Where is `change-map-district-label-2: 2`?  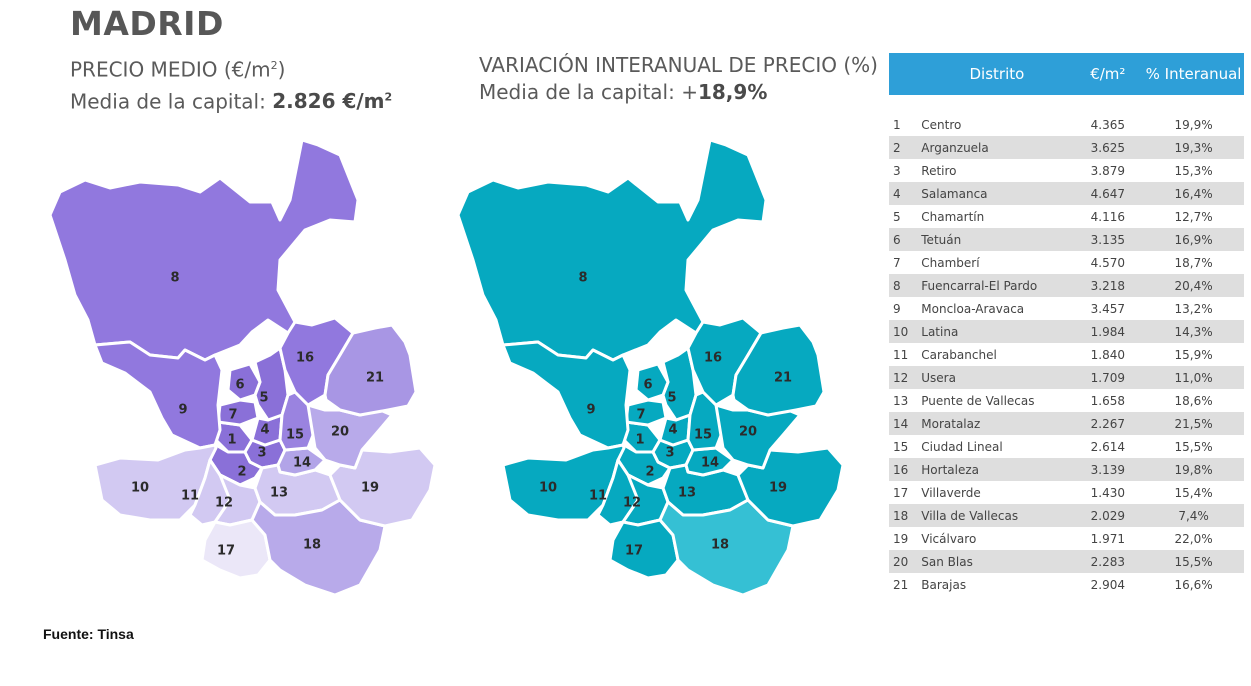
change-map-district-label-2: 2 is located at coordinates (649, 472).